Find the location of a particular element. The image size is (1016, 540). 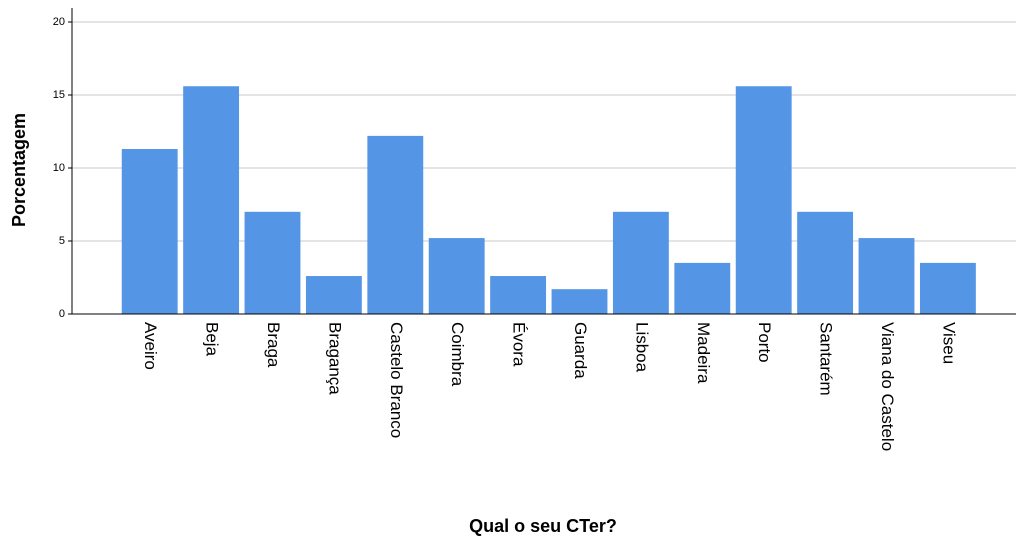

x-tick-label: Beja is located at coordinates (212, 339).